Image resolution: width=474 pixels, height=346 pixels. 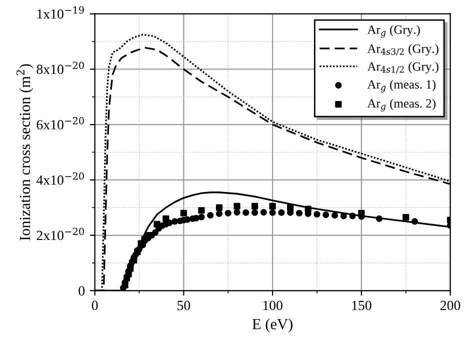 What do you see at coordinates (401, 86) in the screenshot?
I see `legend-label: Ar$_{g}$ (meas. 1)` at bounding box center [401, 86].